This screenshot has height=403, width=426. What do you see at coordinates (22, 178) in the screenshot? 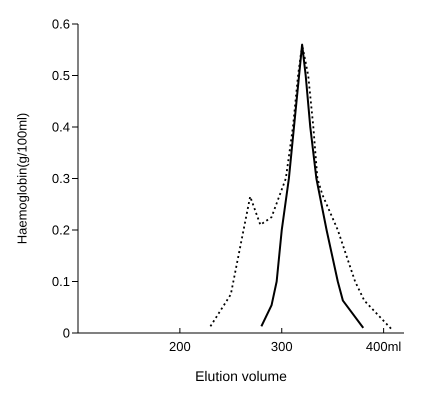
I see `y-axis-title: Haemoglobin(g/100ml)` at bounding box center [22, 178].